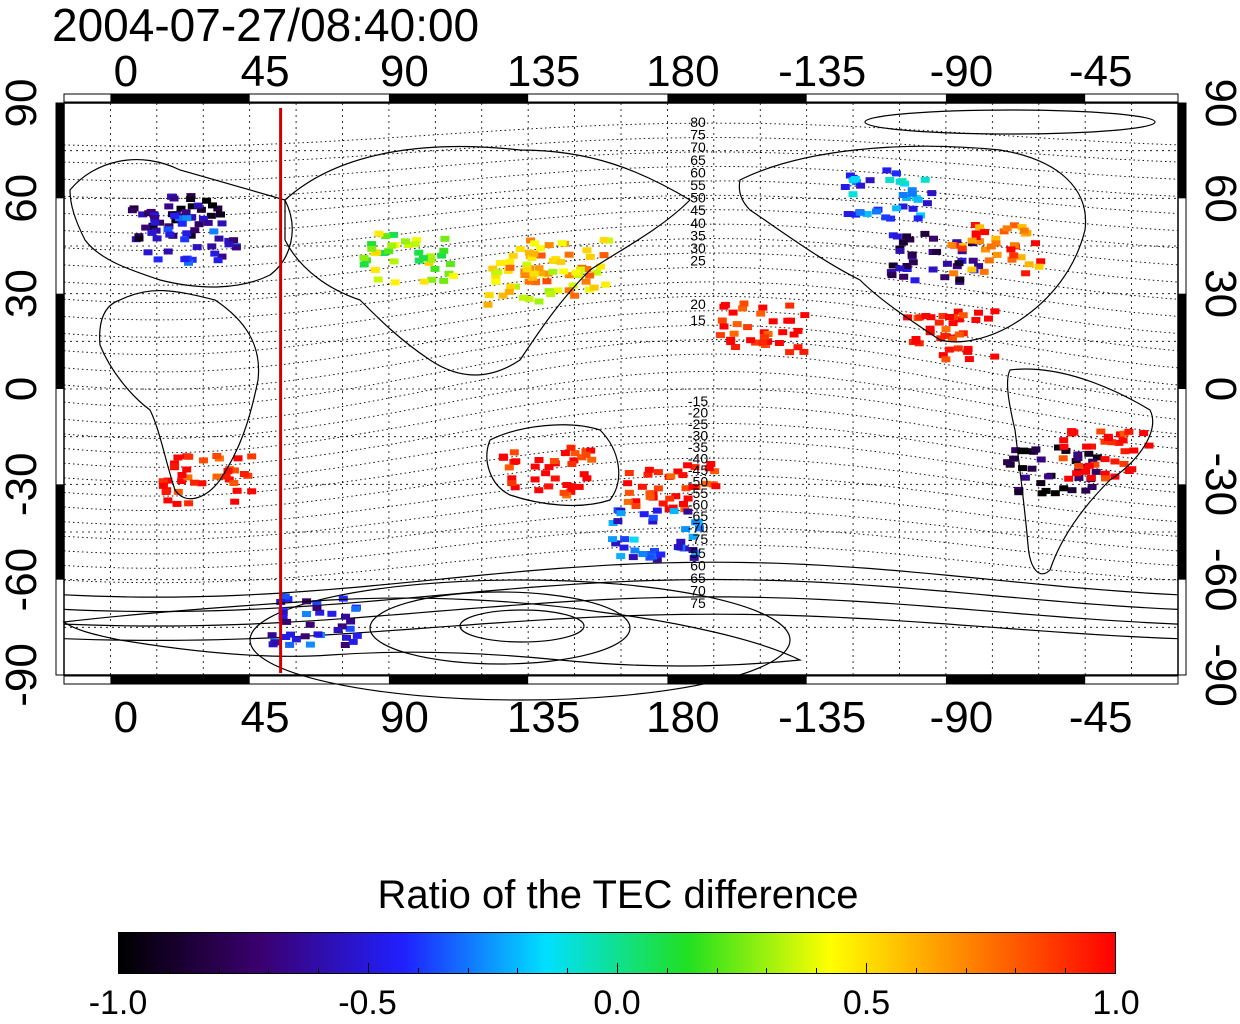  Describe the element at coordinates (1218, 485) in the screenshot. I see `lat-right-label: -30` at that location.